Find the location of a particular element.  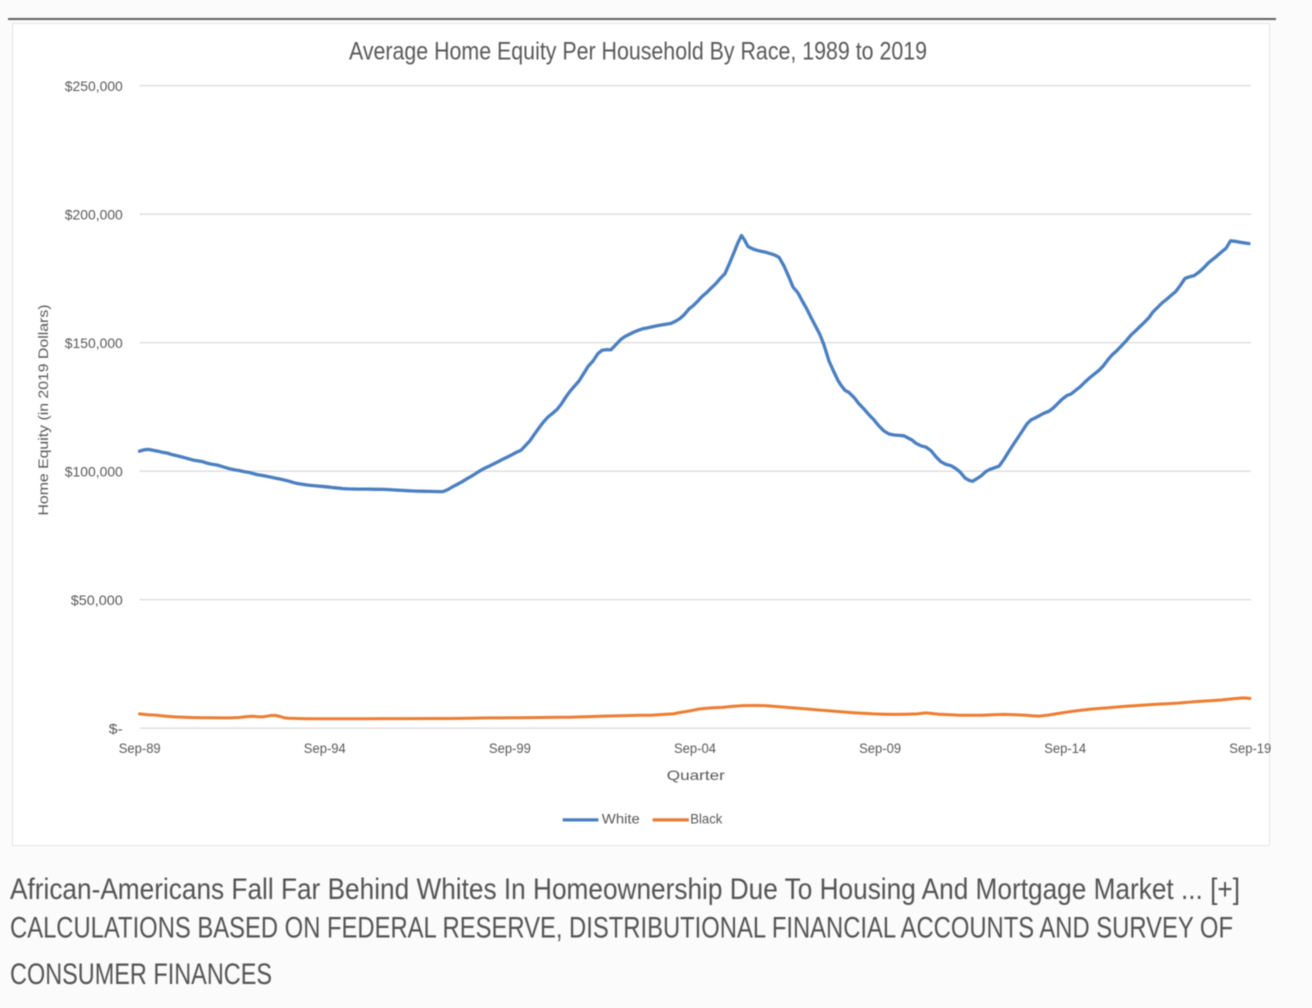

svg-text: Sep-94 is located at coordinates (325, 748).